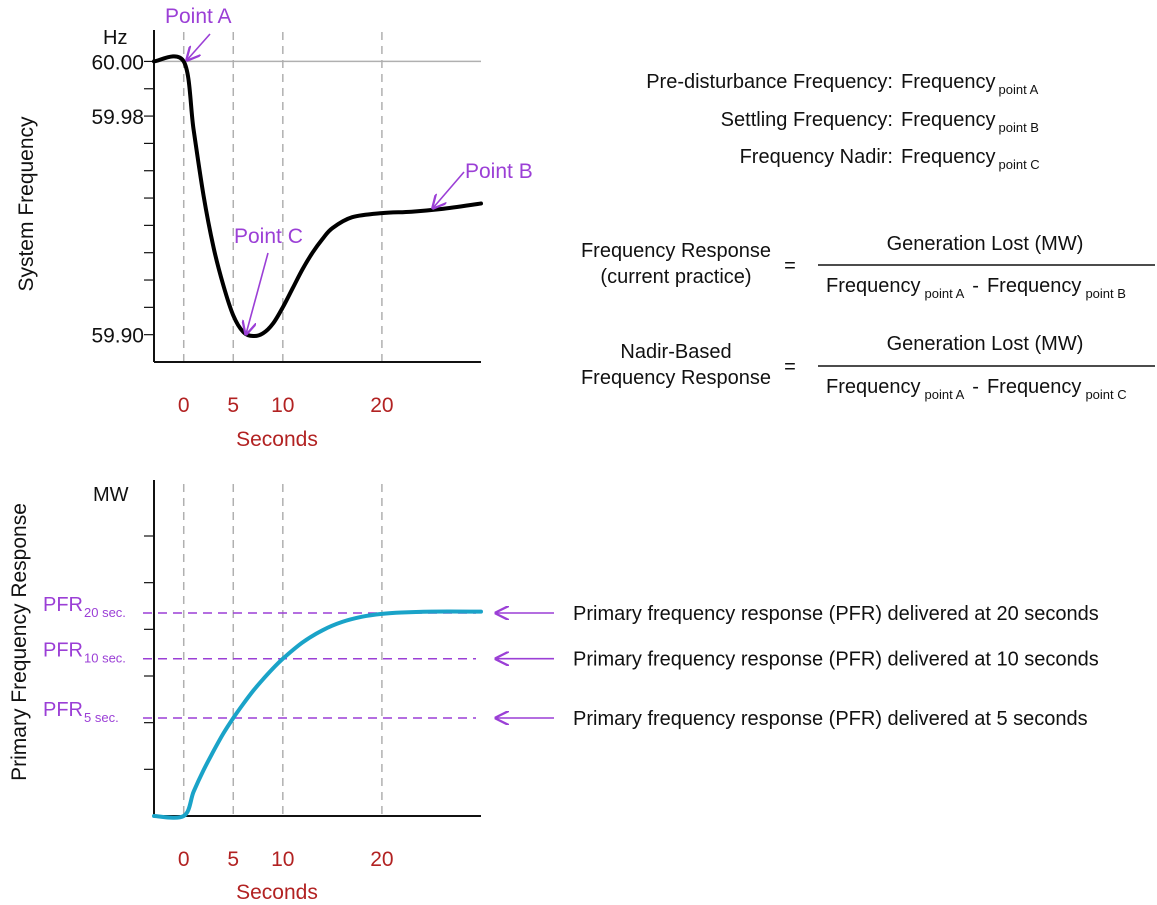 This screenshot has width=1157, height=905. I want to click on top-chart-x-tick-label: 0, so click(184, 405).